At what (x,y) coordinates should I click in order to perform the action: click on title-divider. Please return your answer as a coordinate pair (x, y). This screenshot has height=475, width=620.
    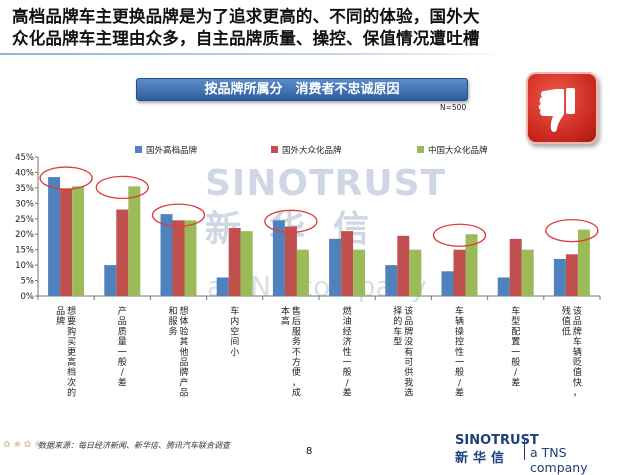
    Looking at the image, I should click on (255, 54).